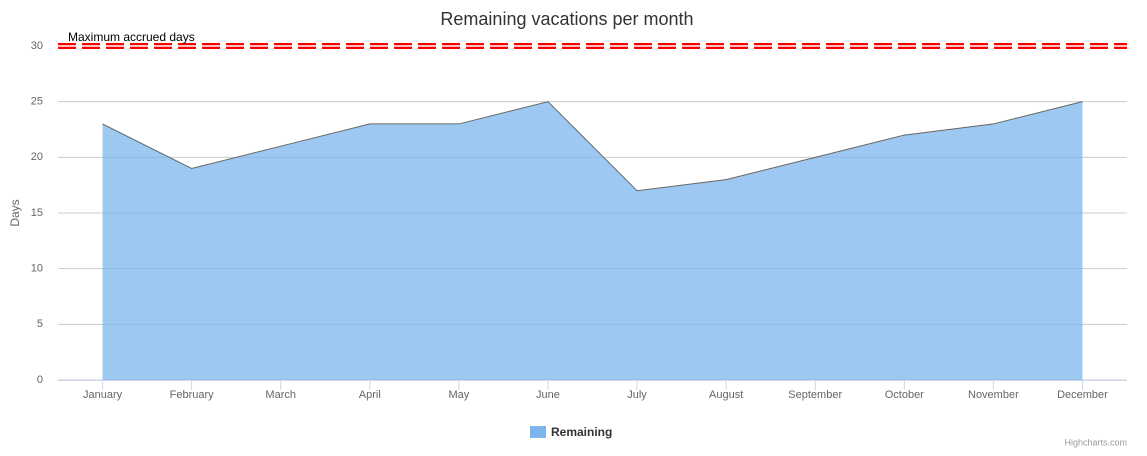 This screenshot has height=456, width=1147. Describe the element at coordinates (370, 395) in the screenshot. I see `x-tick-label: April` at that location.